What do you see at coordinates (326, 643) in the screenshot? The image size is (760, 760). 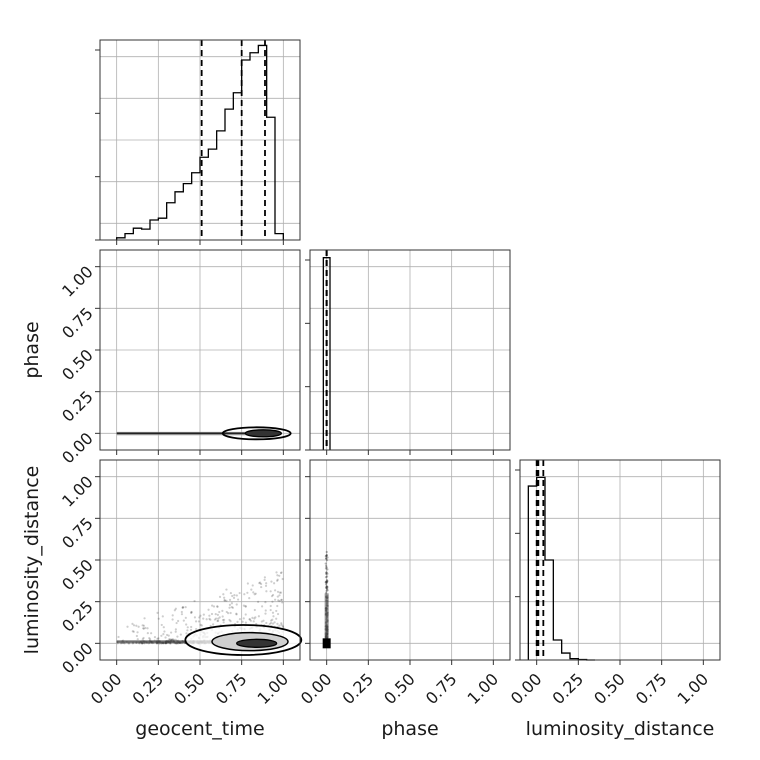 I see `density-core` at bounding box center [326, 643].